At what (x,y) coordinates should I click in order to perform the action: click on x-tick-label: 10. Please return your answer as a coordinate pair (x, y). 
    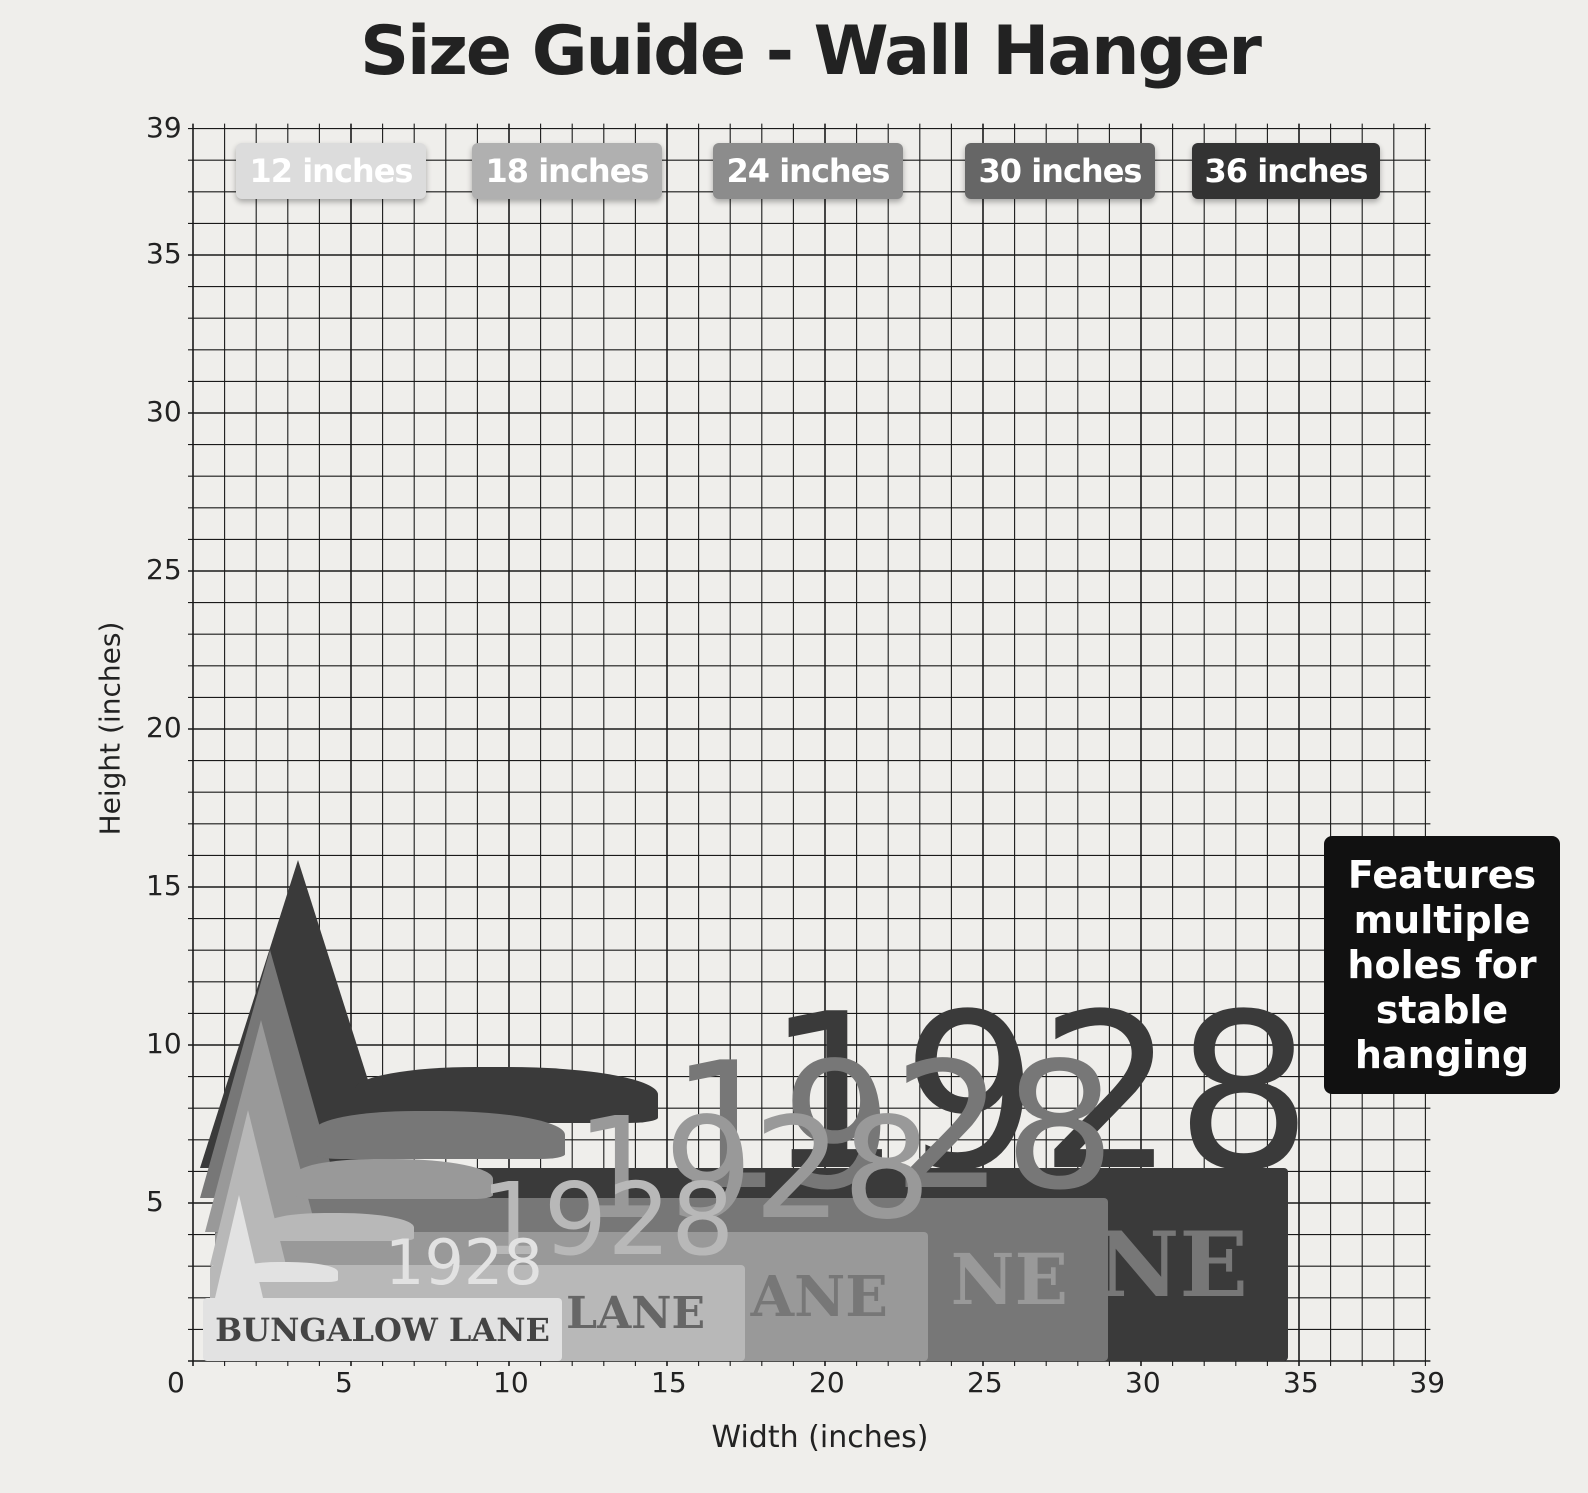
    Looking at the image, I should click on (511, 1382).